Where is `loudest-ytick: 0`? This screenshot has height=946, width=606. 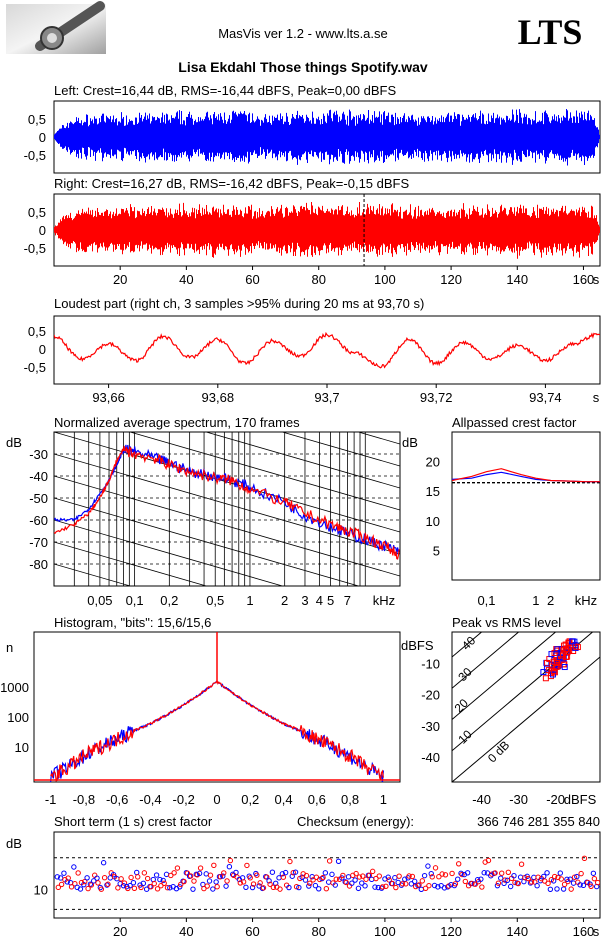 loudest-ytick: 0 is located at coordinates (42, 349).